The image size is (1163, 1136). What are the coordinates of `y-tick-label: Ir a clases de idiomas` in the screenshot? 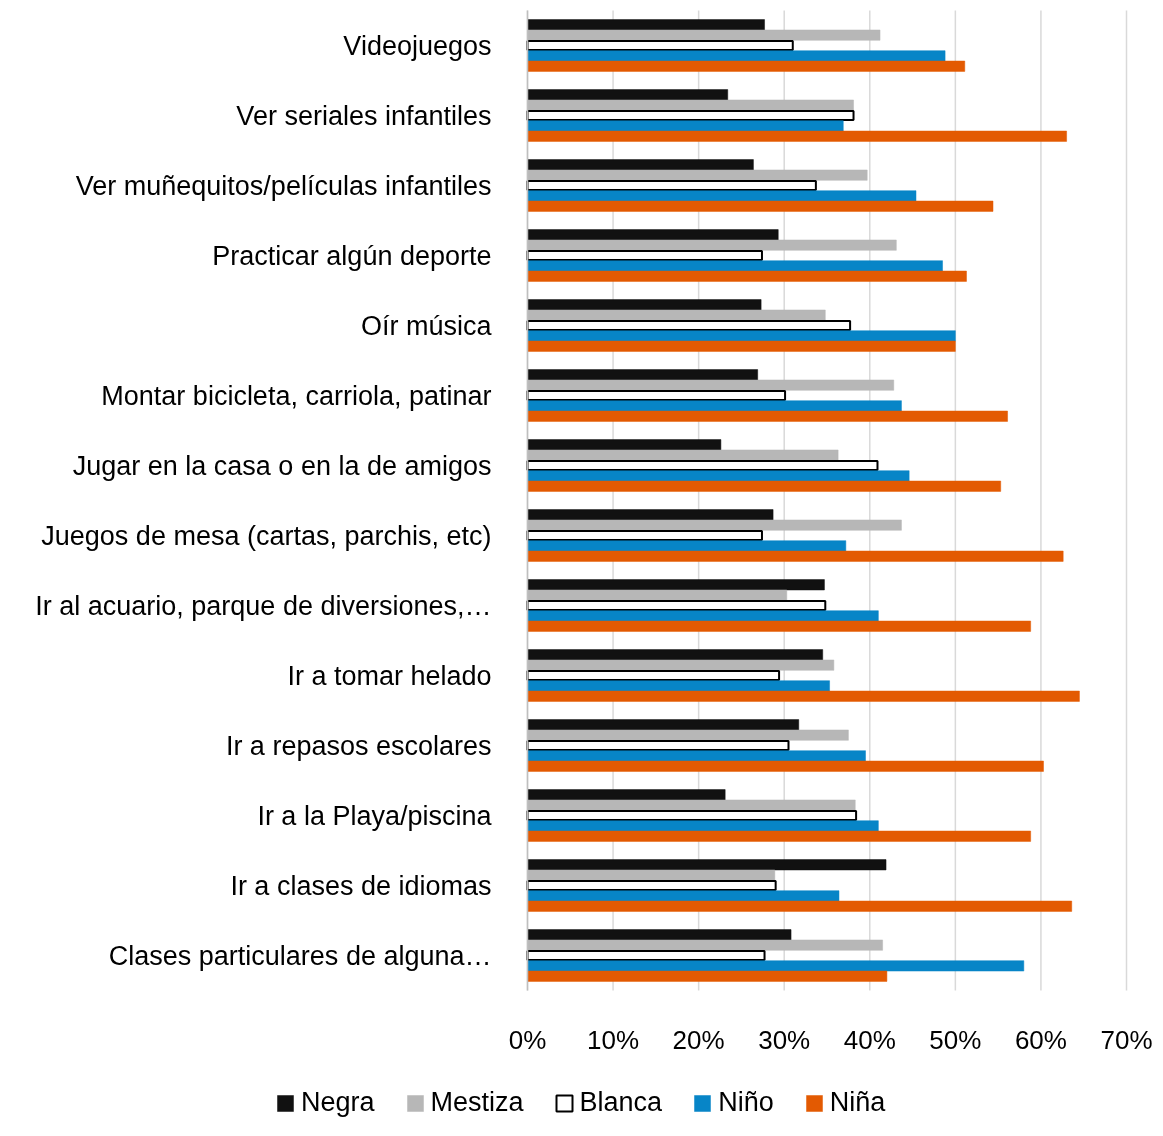 It's located at (361, 885).